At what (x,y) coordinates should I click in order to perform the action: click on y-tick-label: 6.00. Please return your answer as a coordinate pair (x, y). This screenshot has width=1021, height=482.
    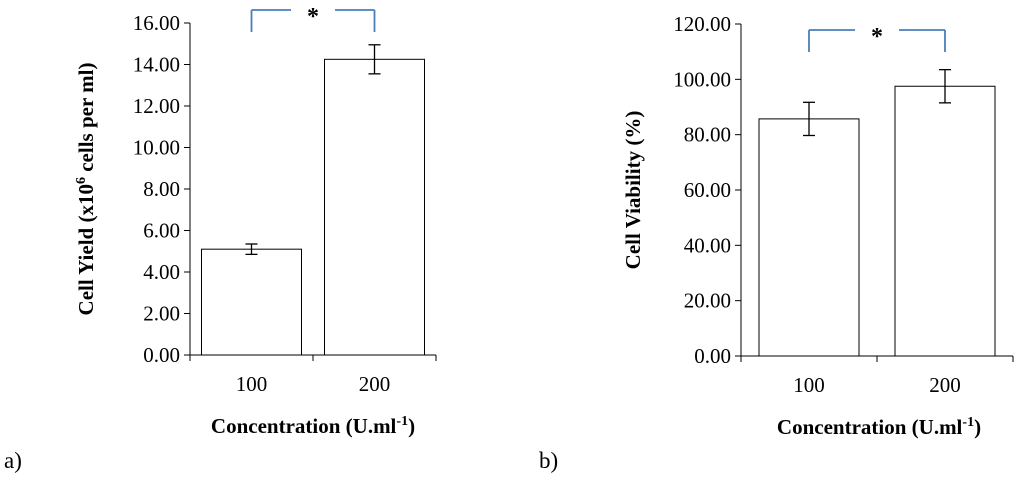
    Looking at the image, I should click on (161, 231).